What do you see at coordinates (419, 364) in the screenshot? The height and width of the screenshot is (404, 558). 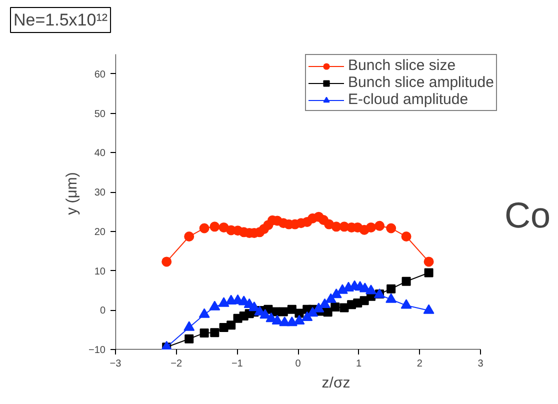 I see `x-tick-label: 2` at bounding box center [419, 364].